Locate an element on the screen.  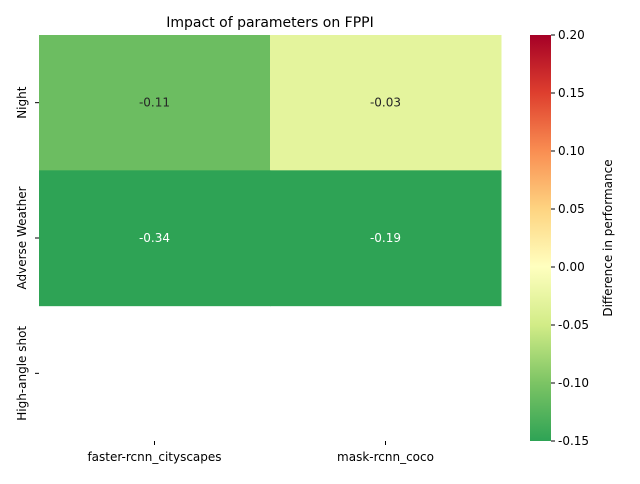
y-tick-label: High-angle shot is located at coordinates (22, 373).